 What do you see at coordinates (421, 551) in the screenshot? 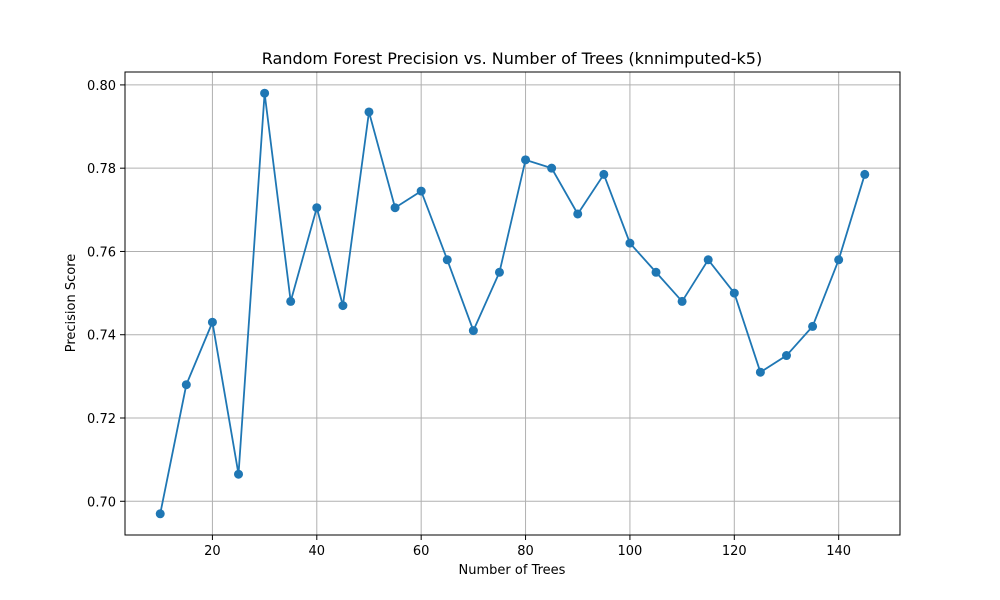
I see `x-tick-label: 60` at bounding box center [421, 551].